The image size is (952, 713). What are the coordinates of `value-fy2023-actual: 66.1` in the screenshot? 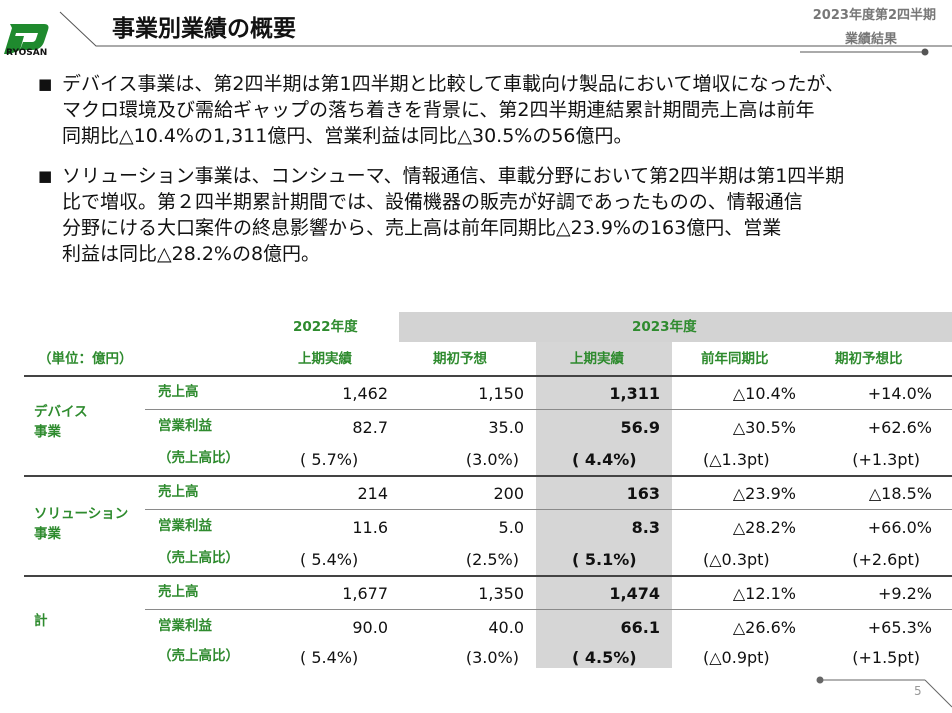 It's located at (640, 627).